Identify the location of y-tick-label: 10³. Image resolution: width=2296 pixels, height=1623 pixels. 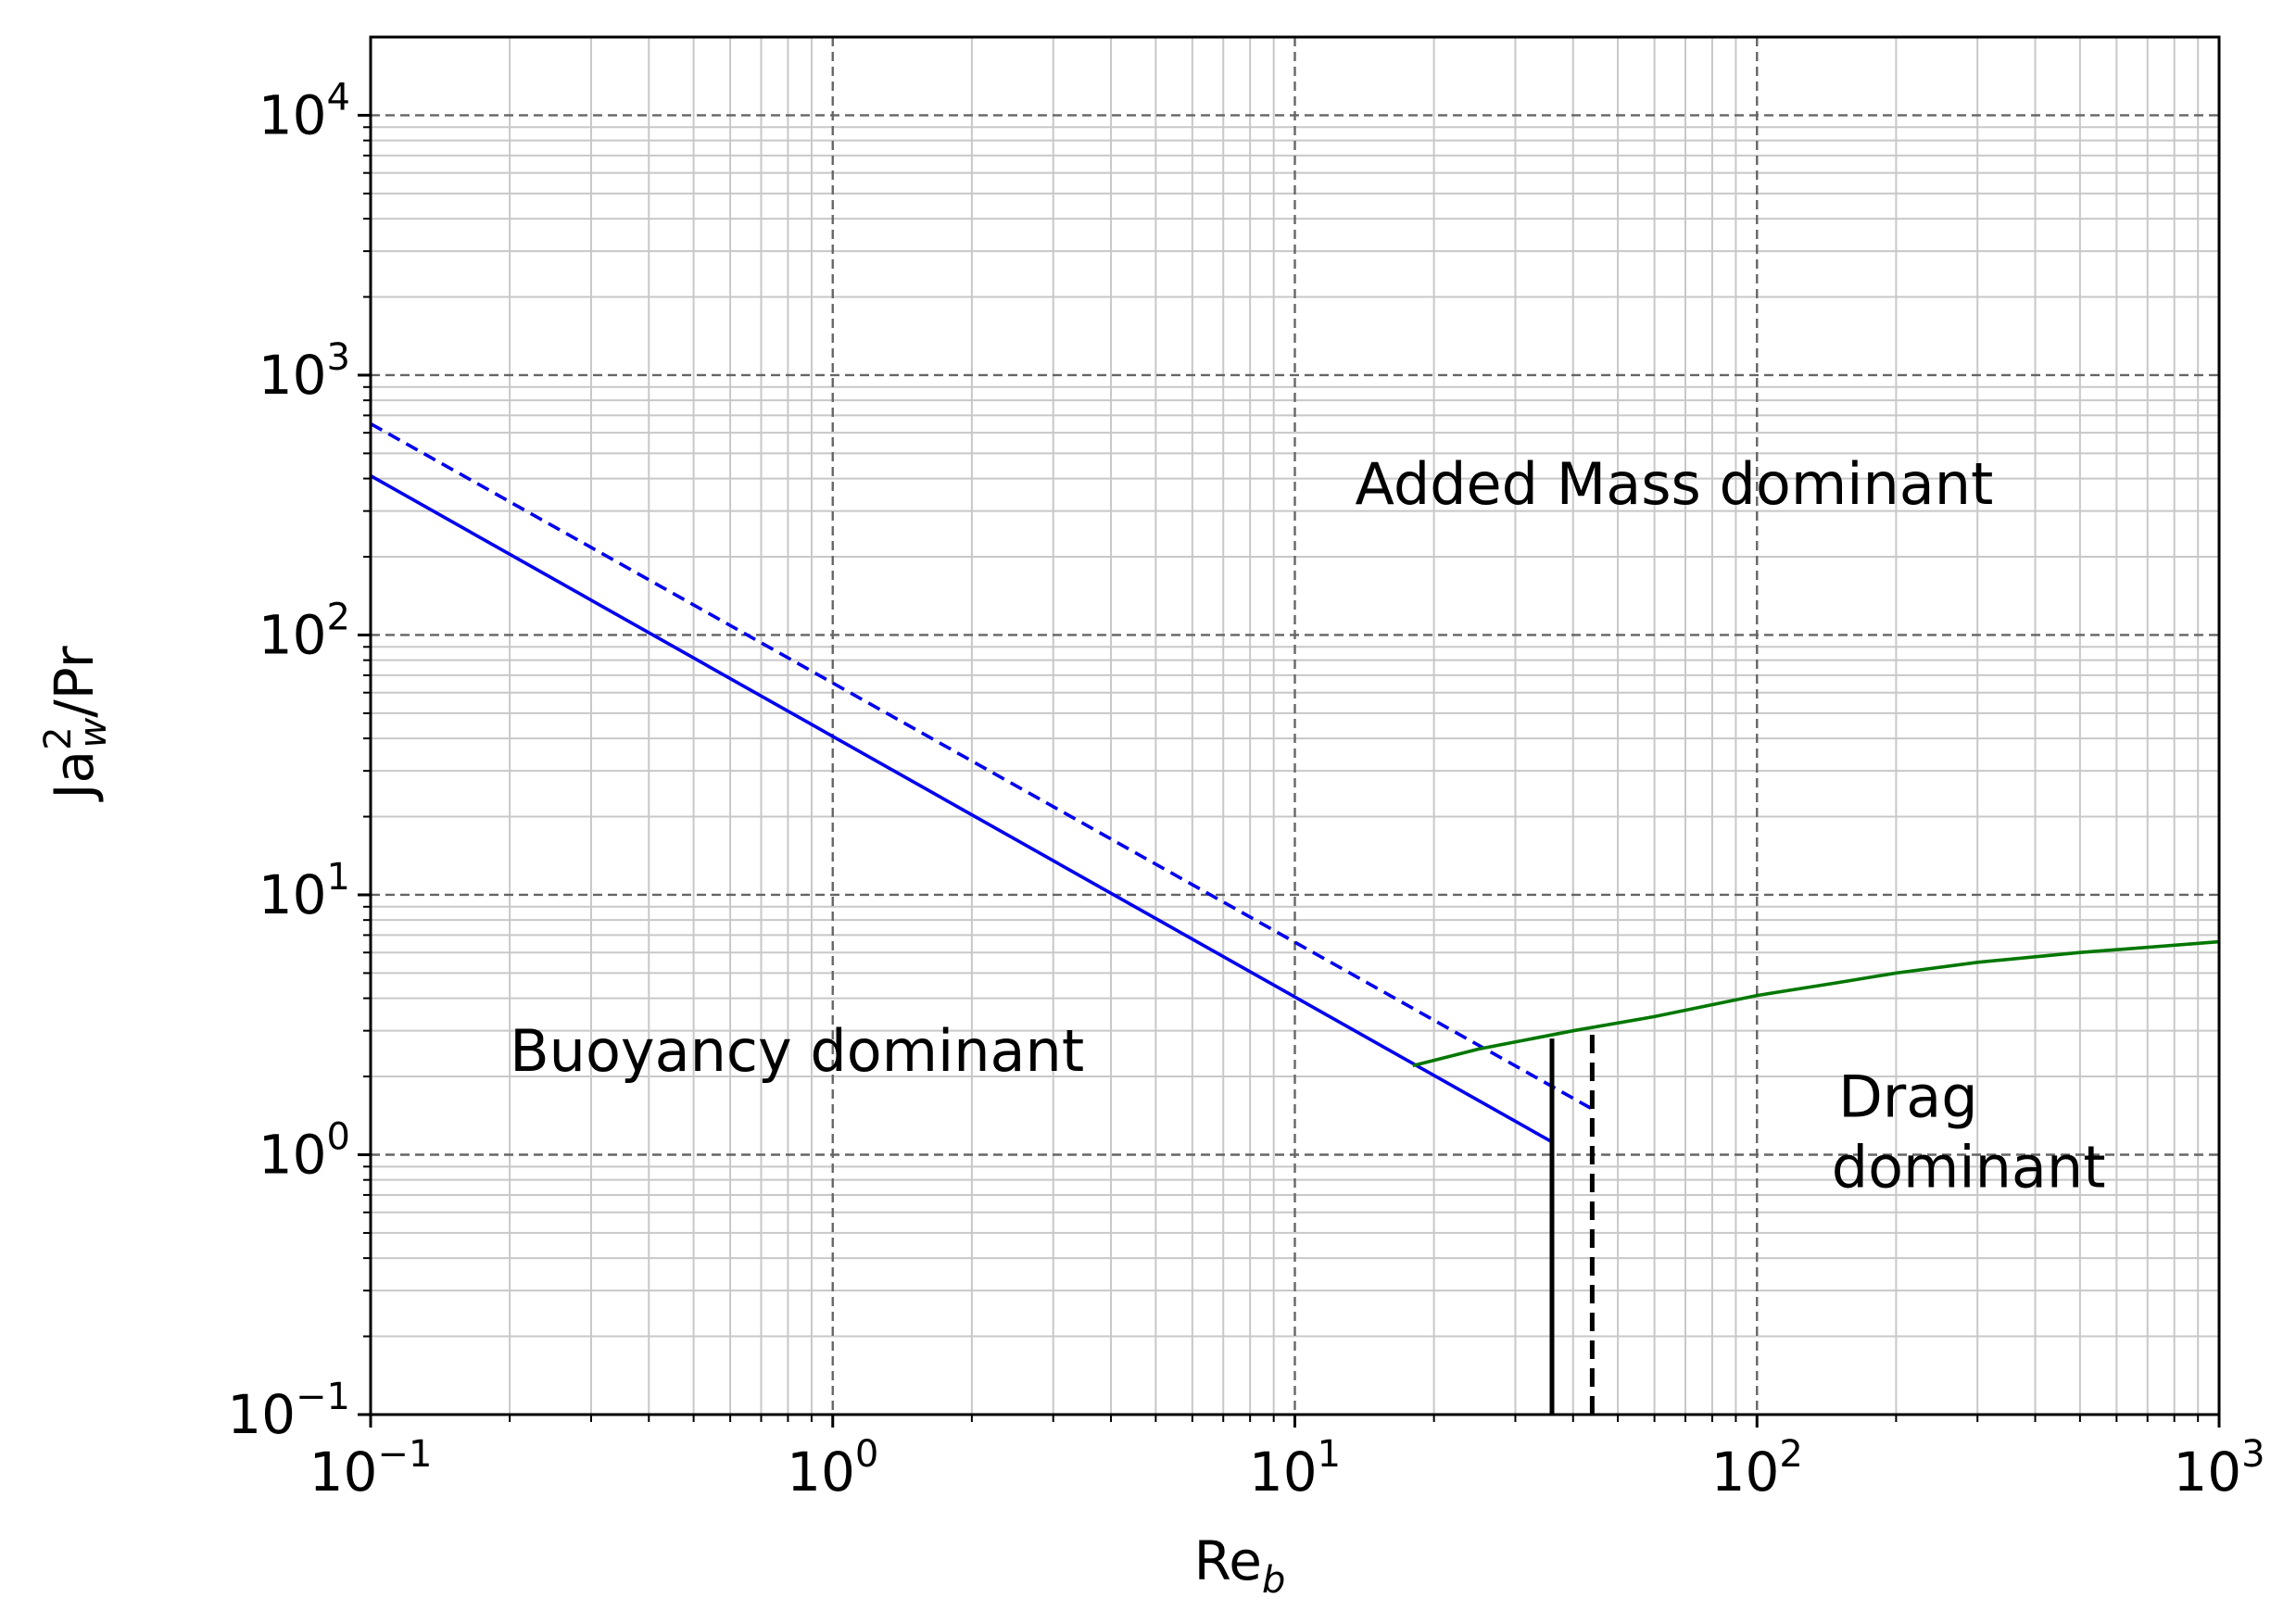
(305, 371).